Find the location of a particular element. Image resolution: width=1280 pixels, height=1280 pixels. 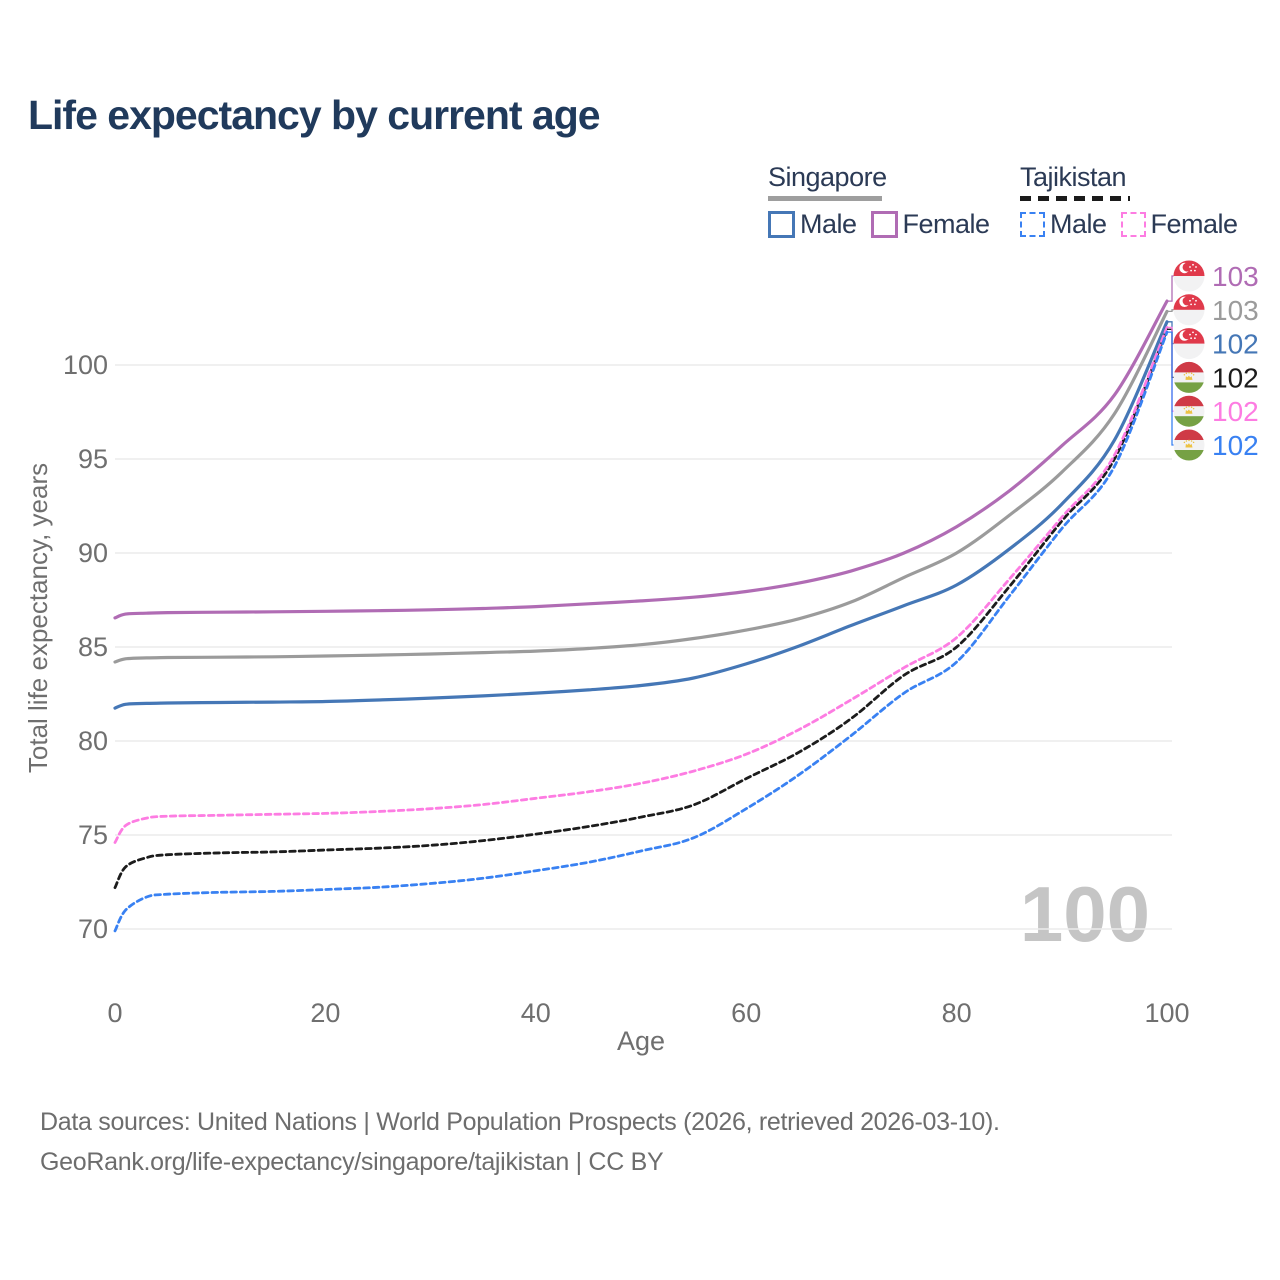

legend-items-singapore: Male Female is located at coordinates (879, 224).